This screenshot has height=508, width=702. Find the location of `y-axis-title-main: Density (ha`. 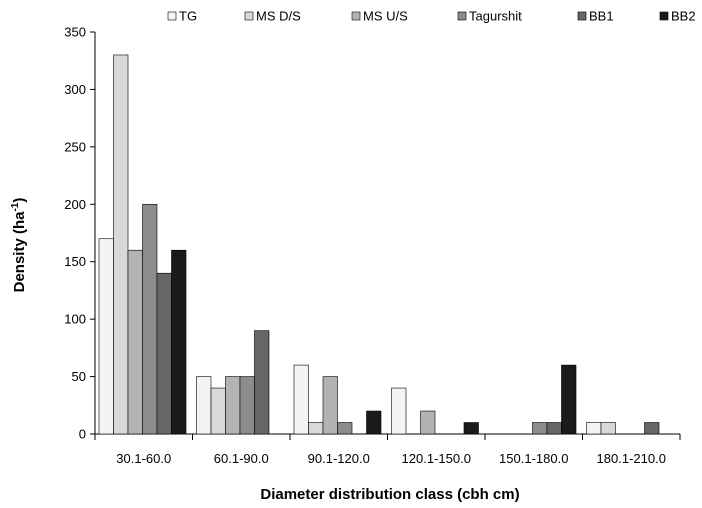

y-axis-title-main: Density (ha is located at coordinates (19, 252).